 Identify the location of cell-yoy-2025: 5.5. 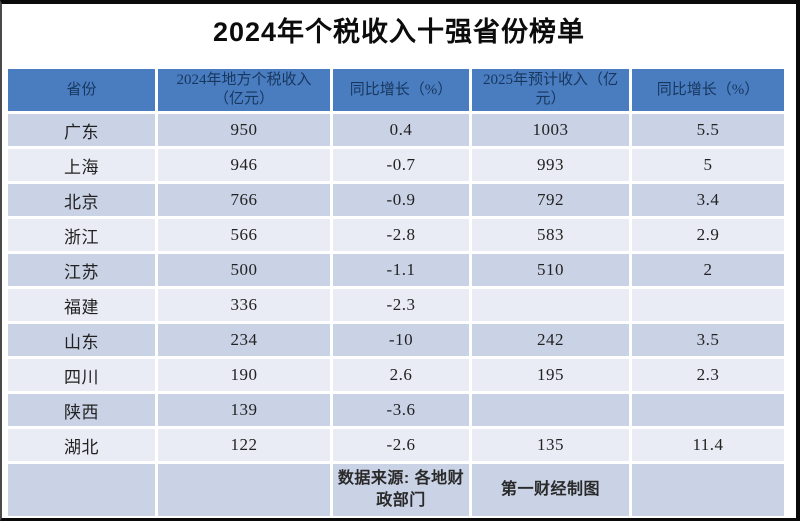
(708, 130).